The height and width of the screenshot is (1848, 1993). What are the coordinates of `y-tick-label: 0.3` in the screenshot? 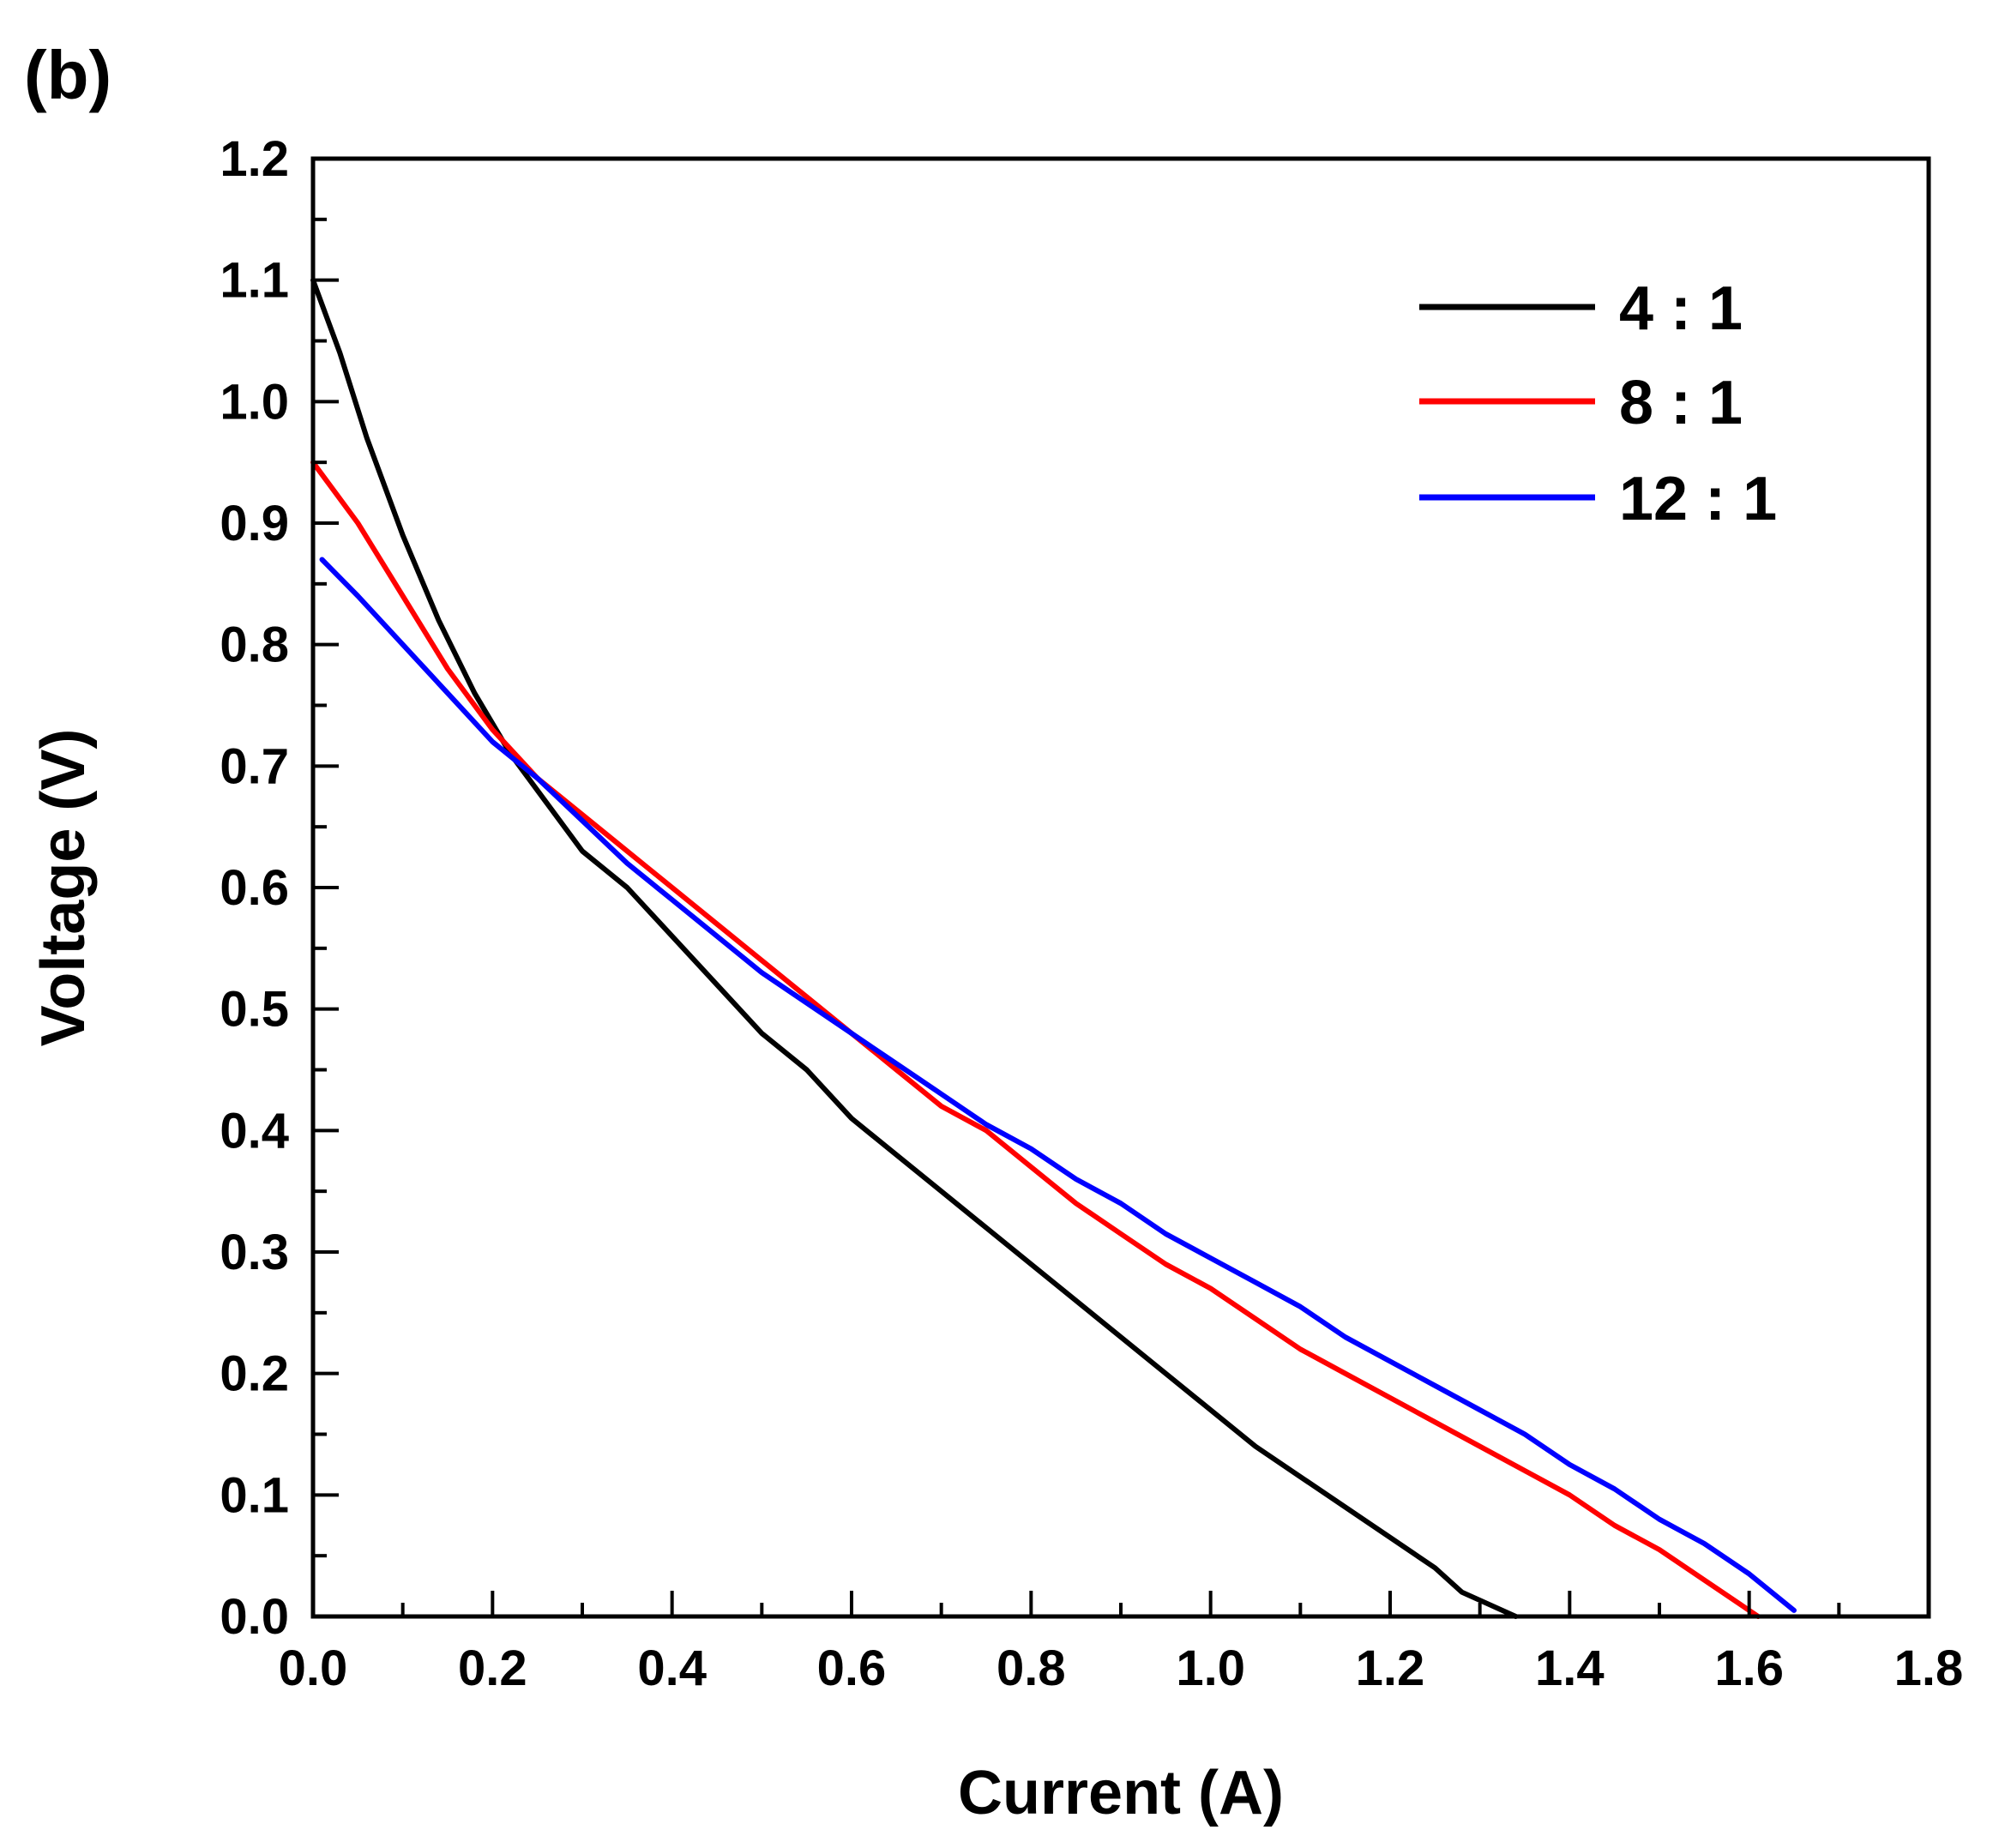 It's located at (254, 1252).